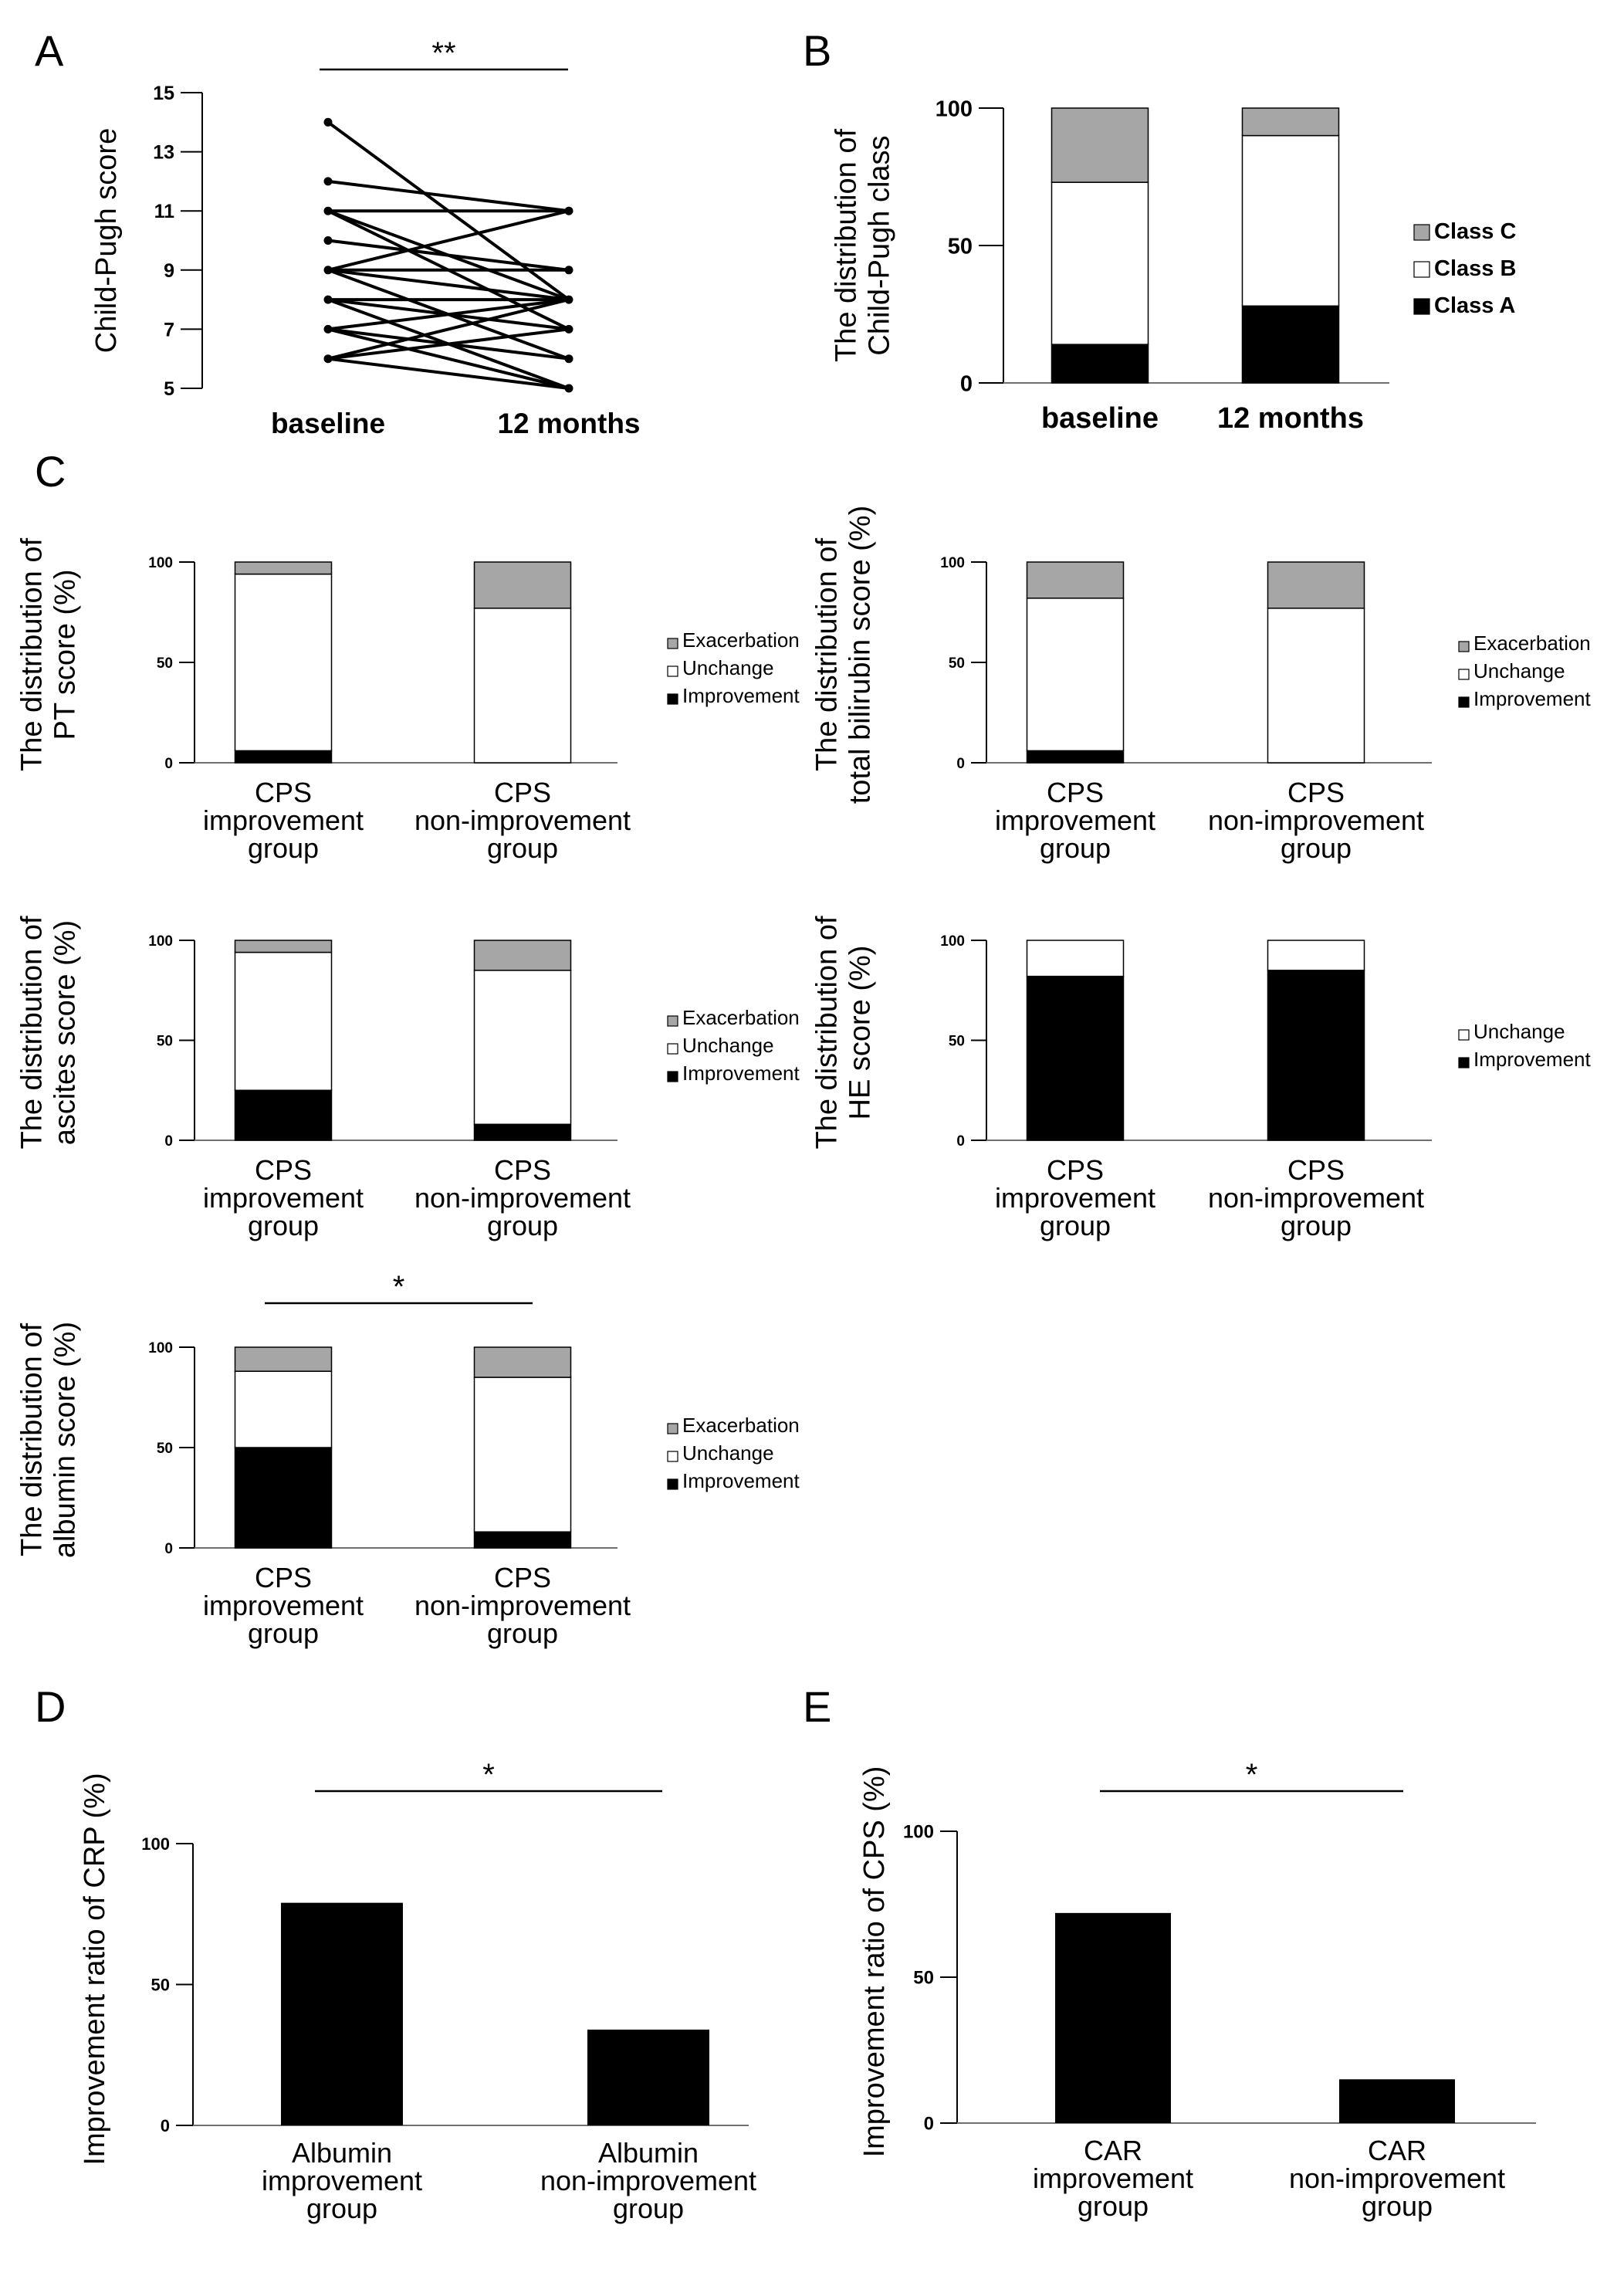 The height and width of the screenshot is (2269, 1624). Describe the element at coordinates (342, 2014) in the screenshot. I see `bar-D` at that location.